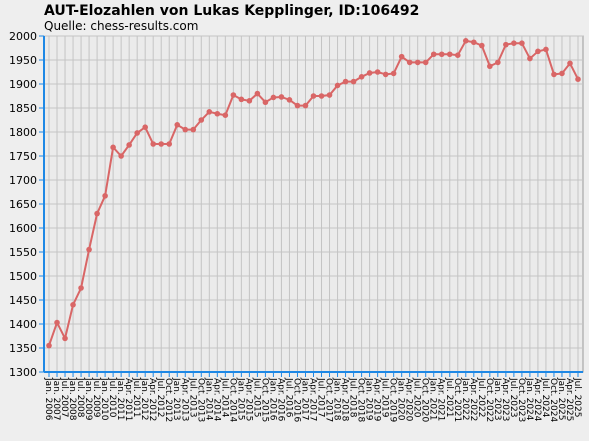 Image resolution: width=589 pixels, height=441 pixels. What do you see at coordinates (121, 26) in the screenshot?
I see `chart-subtitle: Quelle: chess-results.com` at bounding box center [121, 26].